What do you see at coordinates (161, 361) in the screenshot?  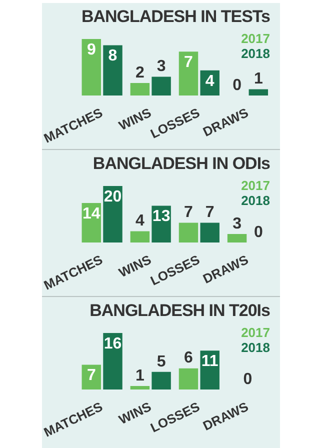 I see `data-label: 5` at bounding box center [161, 361].